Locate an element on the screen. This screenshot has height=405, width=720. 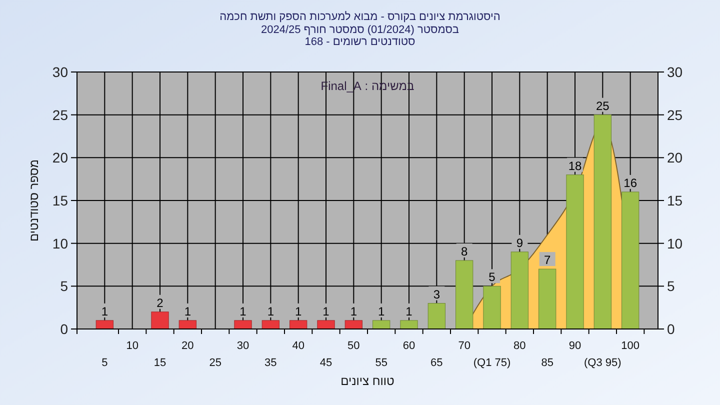
y2-tick-label: 0 is located at coordinates (671, 329).